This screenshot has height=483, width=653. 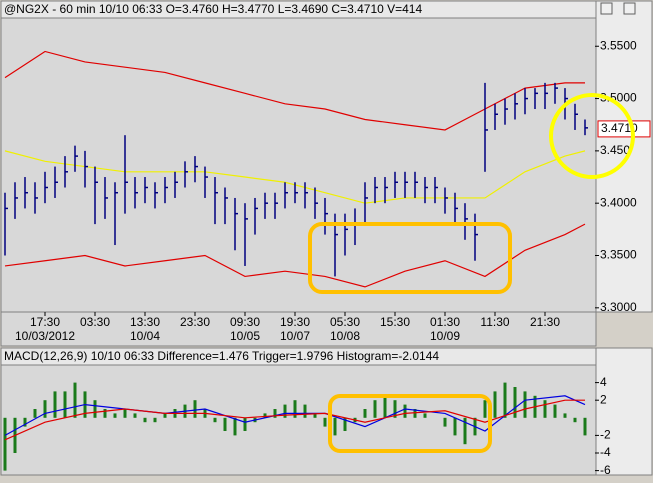 I want to click on y-tick-label: 4, so click(x=603, y=382).